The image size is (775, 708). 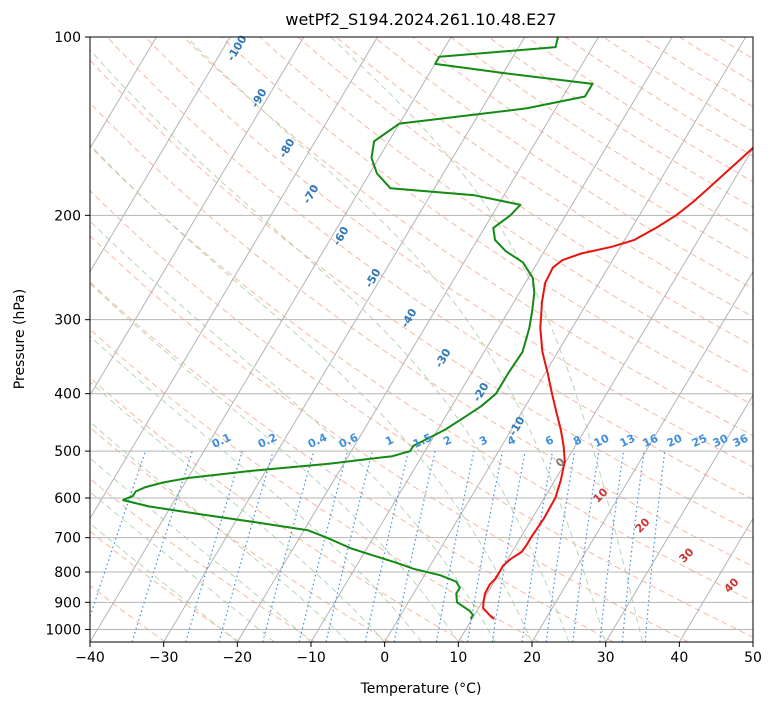 What do you see at coordinates (67, 395) in the screenshot?
I see `y-tick-label: 400` at bounding box center [67, 395].